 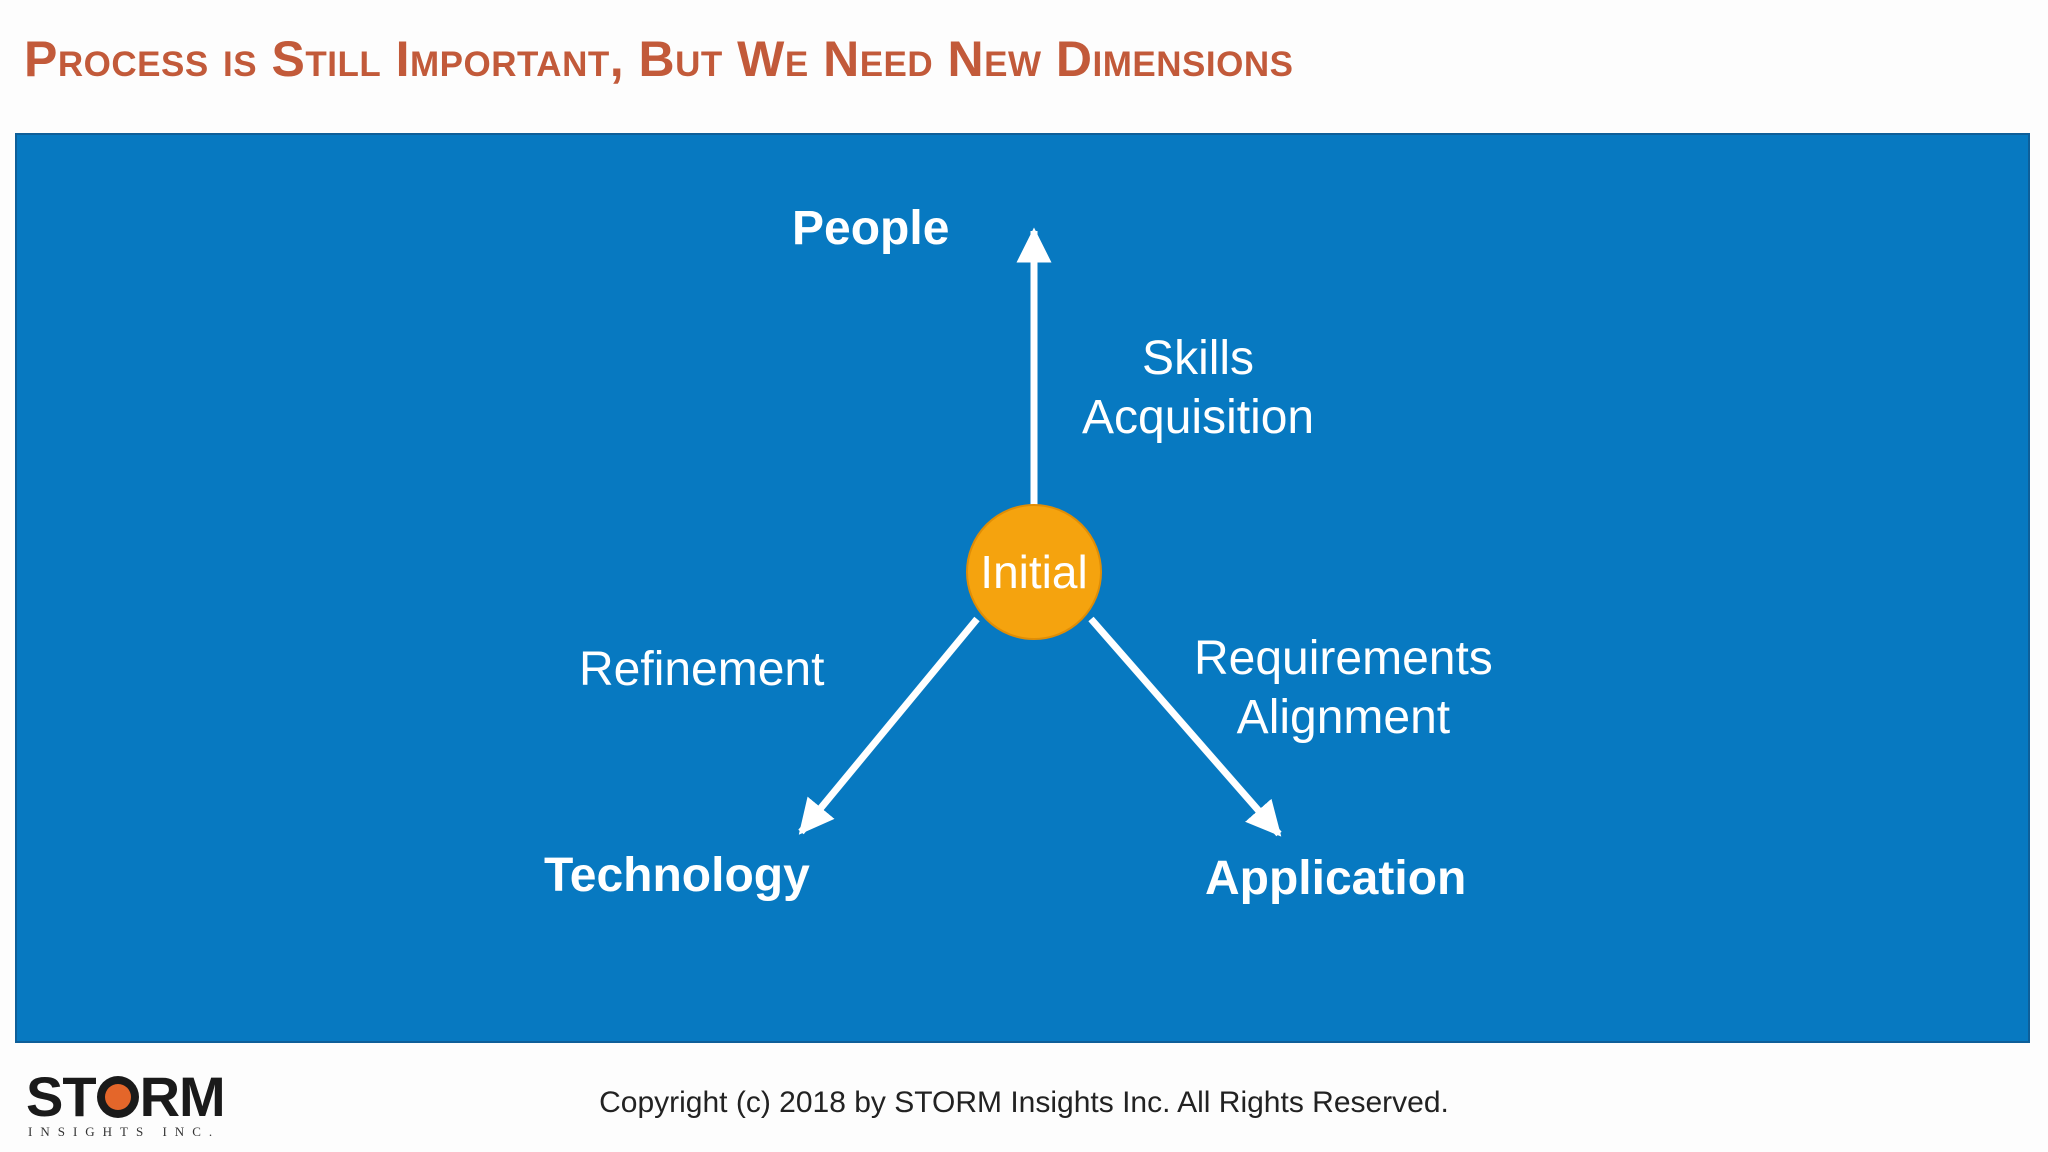 I want to click on requirements-line-2: Alignment, so click(x=1343, y=717).